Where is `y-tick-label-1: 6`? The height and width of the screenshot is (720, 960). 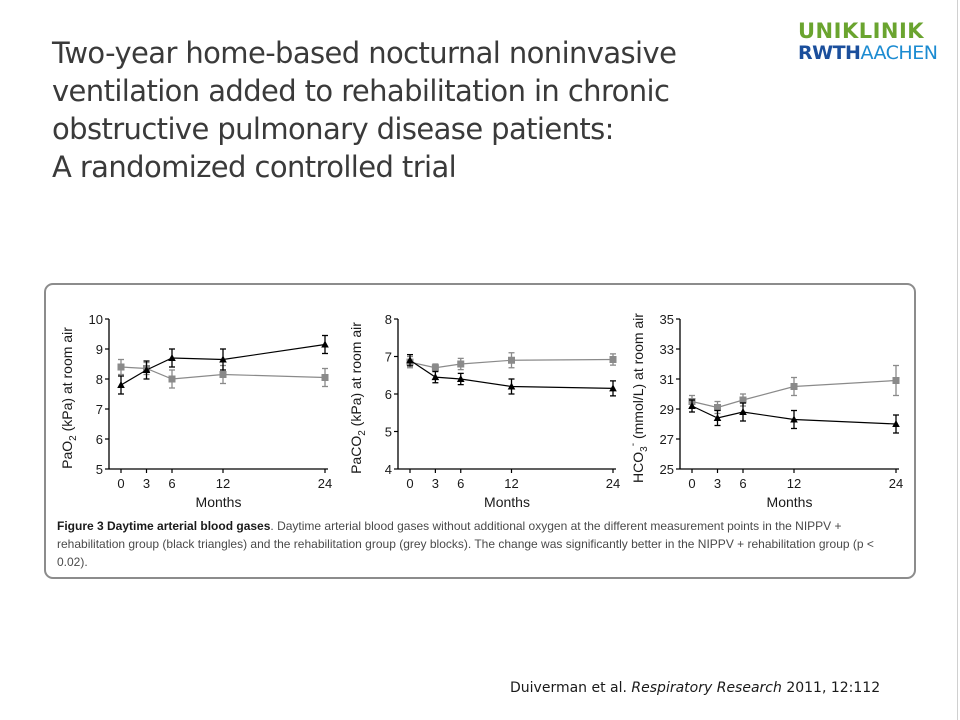
y-tick-label-1: 6 is located at coordinates (99, 439).